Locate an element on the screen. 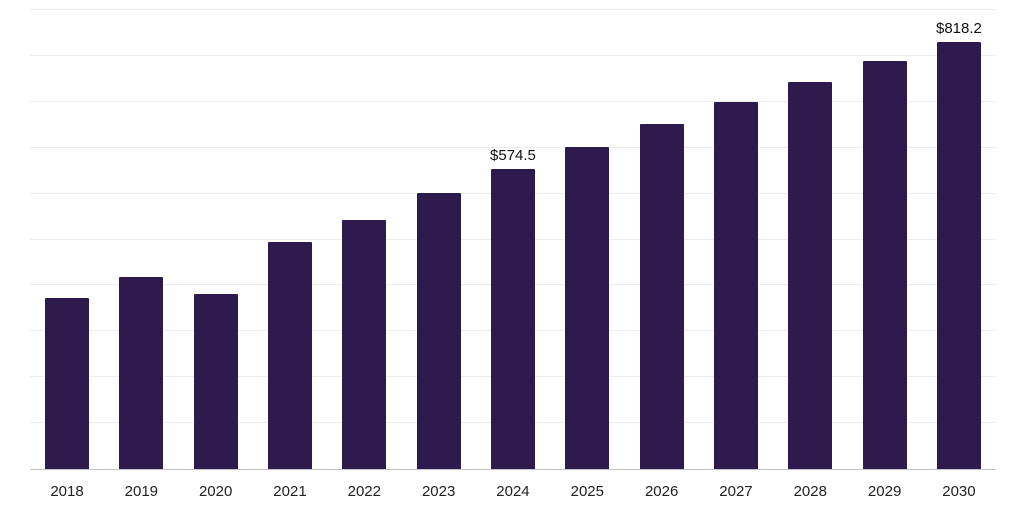  bar-2027 is located at coordinates (735, 285).